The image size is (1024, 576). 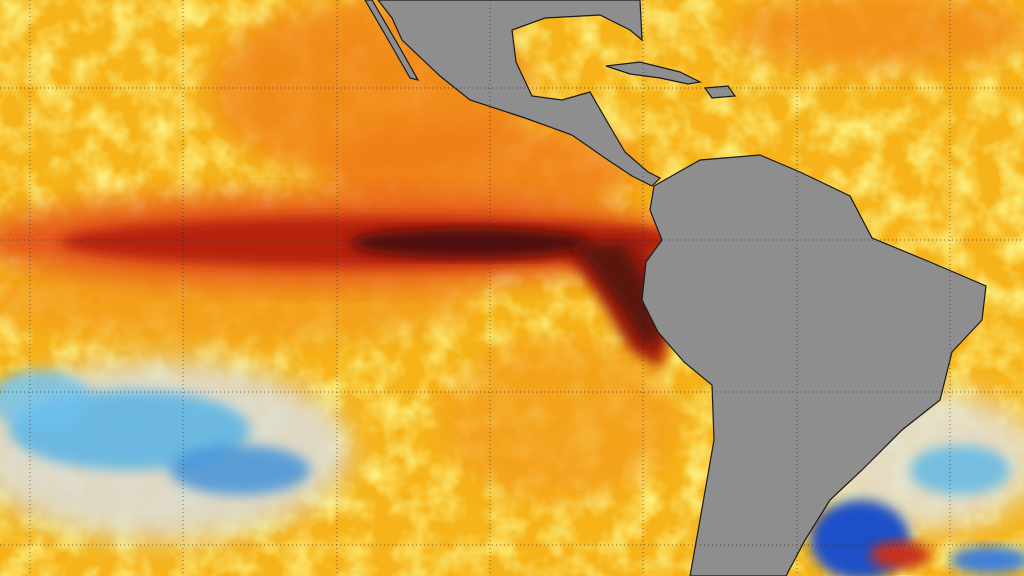 I want to click on cuba, so click(x=653, y=73).